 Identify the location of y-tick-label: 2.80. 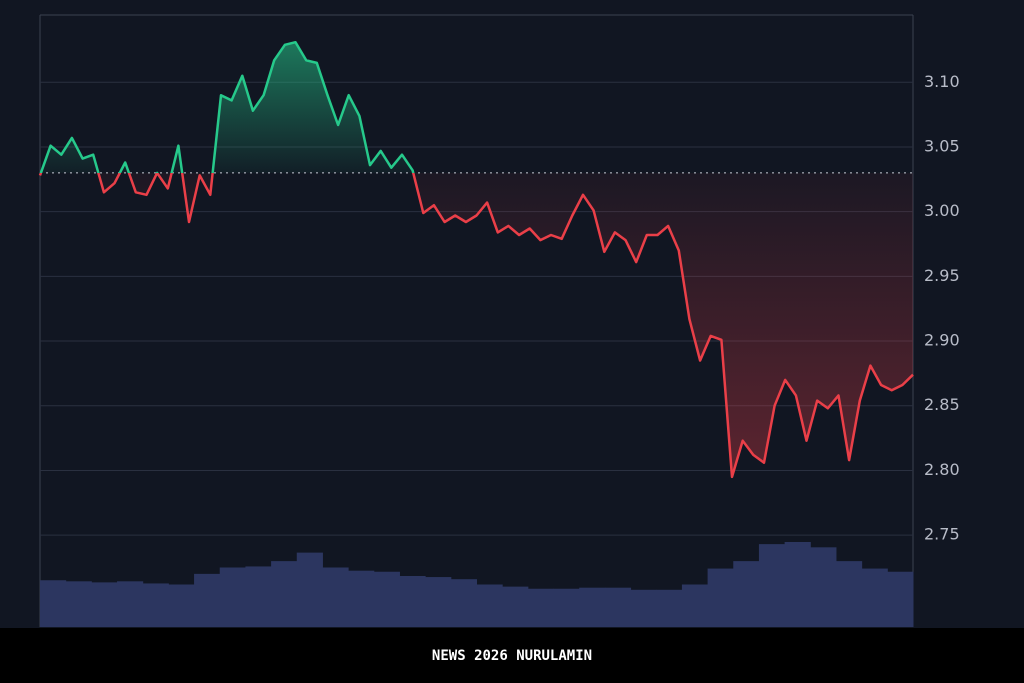
(942, 469).